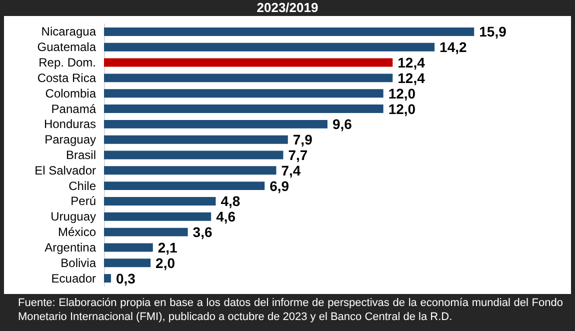 The width and height of the screenshot is (575, 331). Describe the element at coordinates (226, 216) in the screenshot. I see `data-label: 4,6` at that location.